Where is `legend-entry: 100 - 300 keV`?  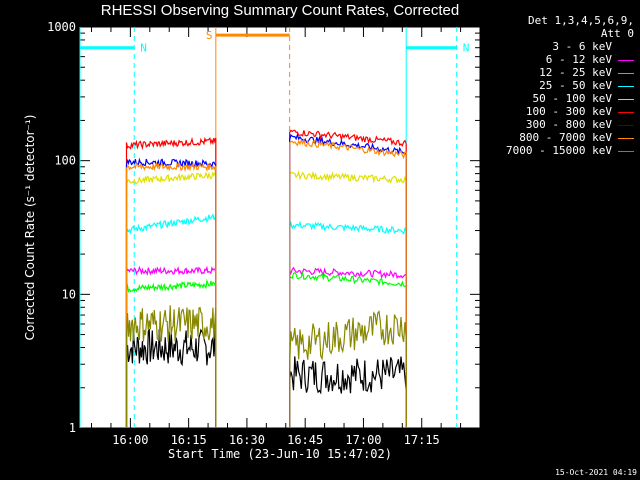
legend-entry: 100 - 300 keV is located at coordinates (570, 111).